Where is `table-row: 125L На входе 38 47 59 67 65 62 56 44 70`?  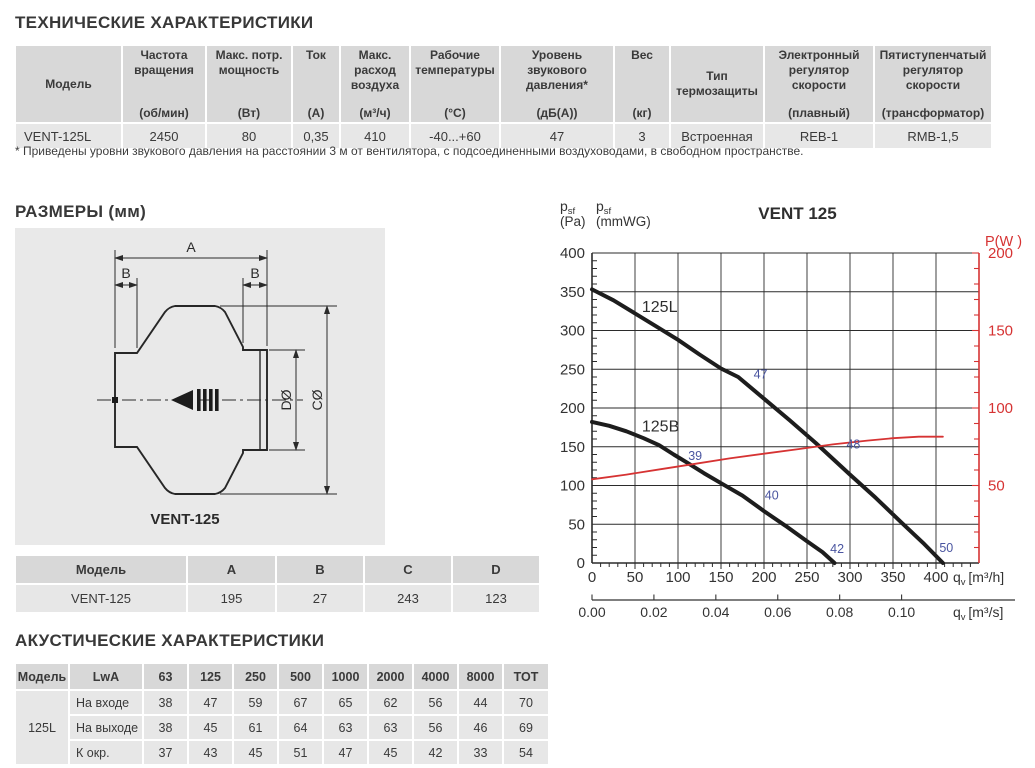
table-row: 125L На входе 38 47 59 67 65 62 56 44 70 is located at coordinates (282, 727).